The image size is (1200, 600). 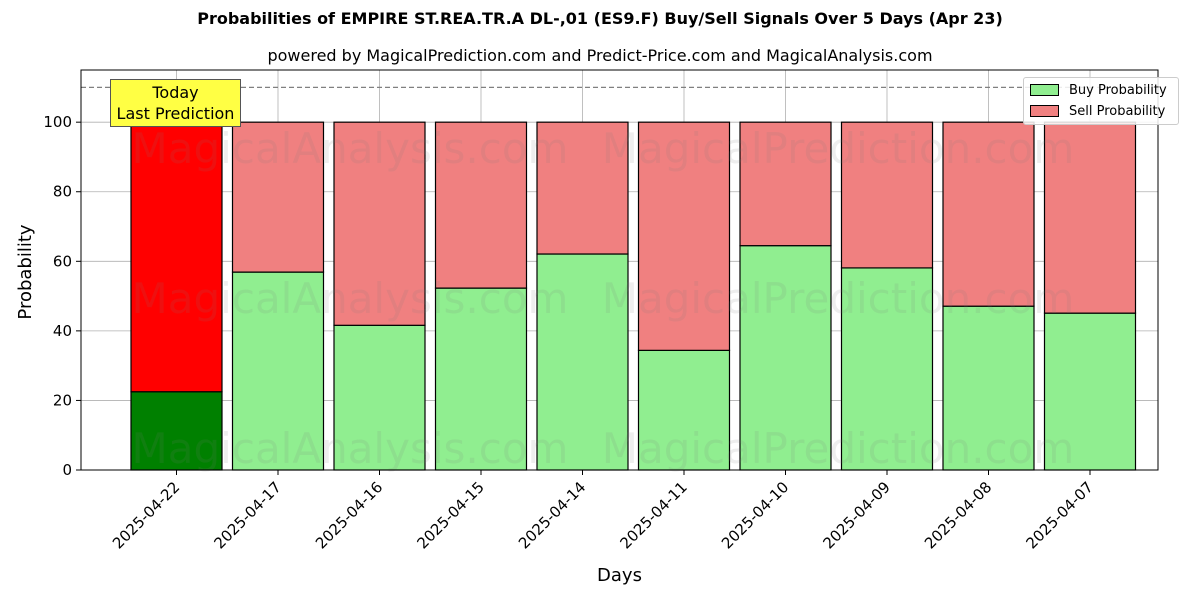 What do you see at coordinates (175, 113) in the screenshot?
I see `annotation-line2: Last Prediction` at bounding box center [175, 113].